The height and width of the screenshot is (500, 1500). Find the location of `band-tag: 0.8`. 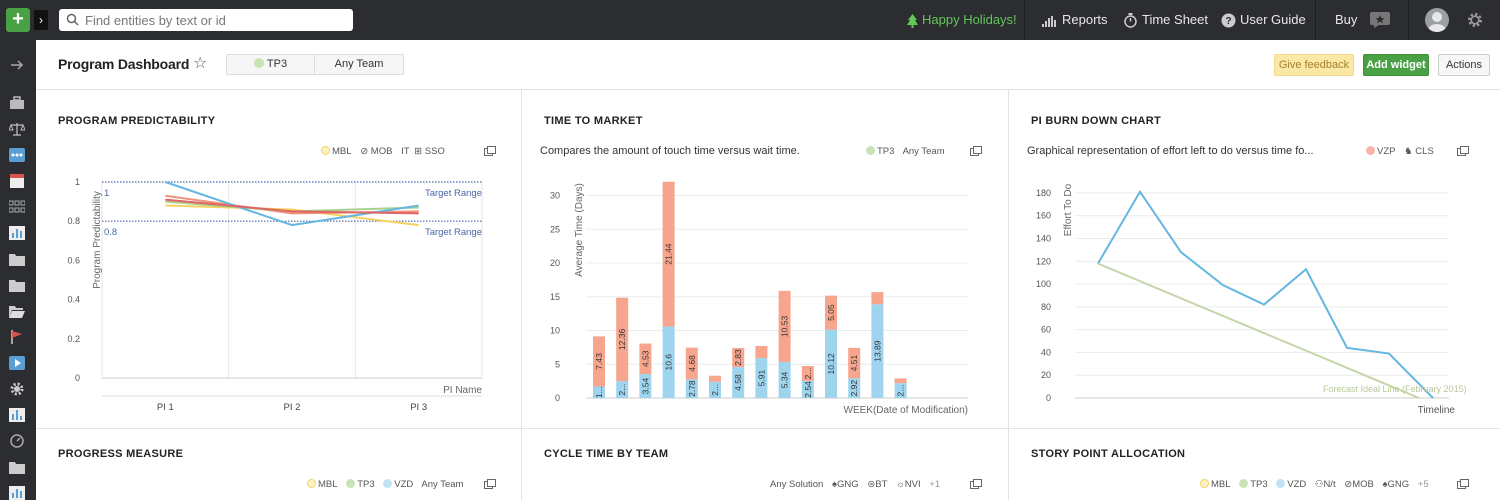

band-tag: 0.8 is located at coordinates (110, 232).